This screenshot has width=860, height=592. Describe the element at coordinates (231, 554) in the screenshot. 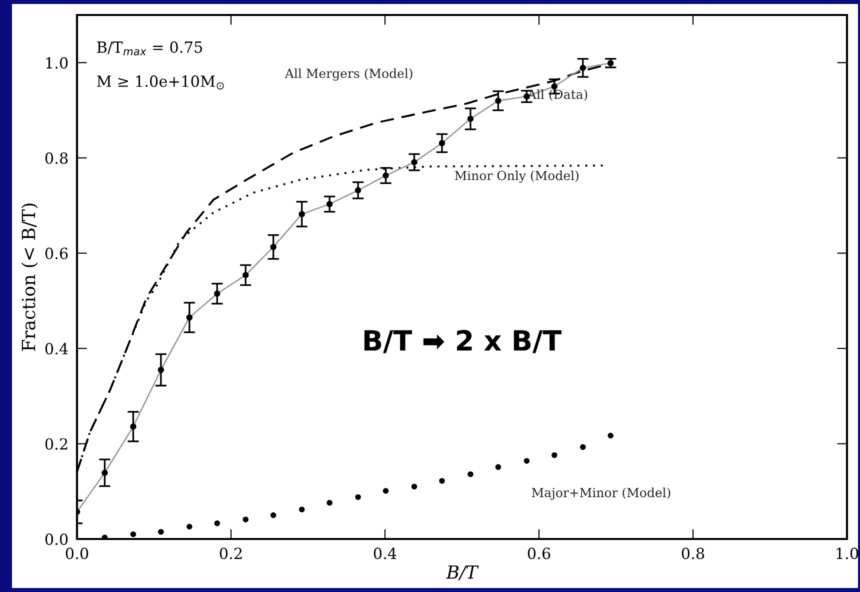

I see `x-tick-label: 0.2` at that location.